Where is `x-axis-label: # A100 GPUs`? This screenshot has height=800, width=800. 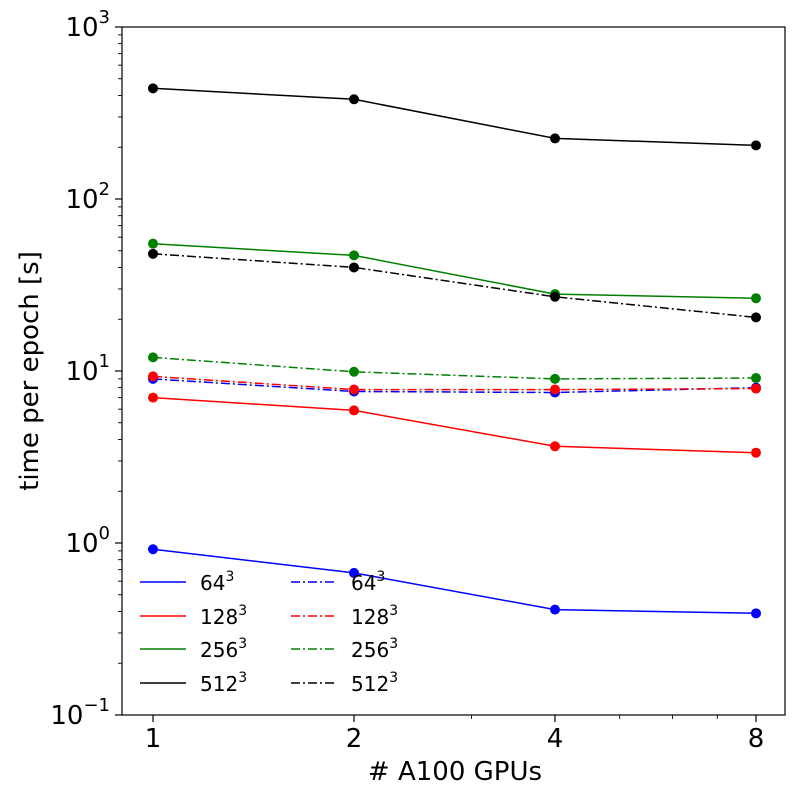 x-axis-label: # A100 GPUs is located at coordinates (455, 772).